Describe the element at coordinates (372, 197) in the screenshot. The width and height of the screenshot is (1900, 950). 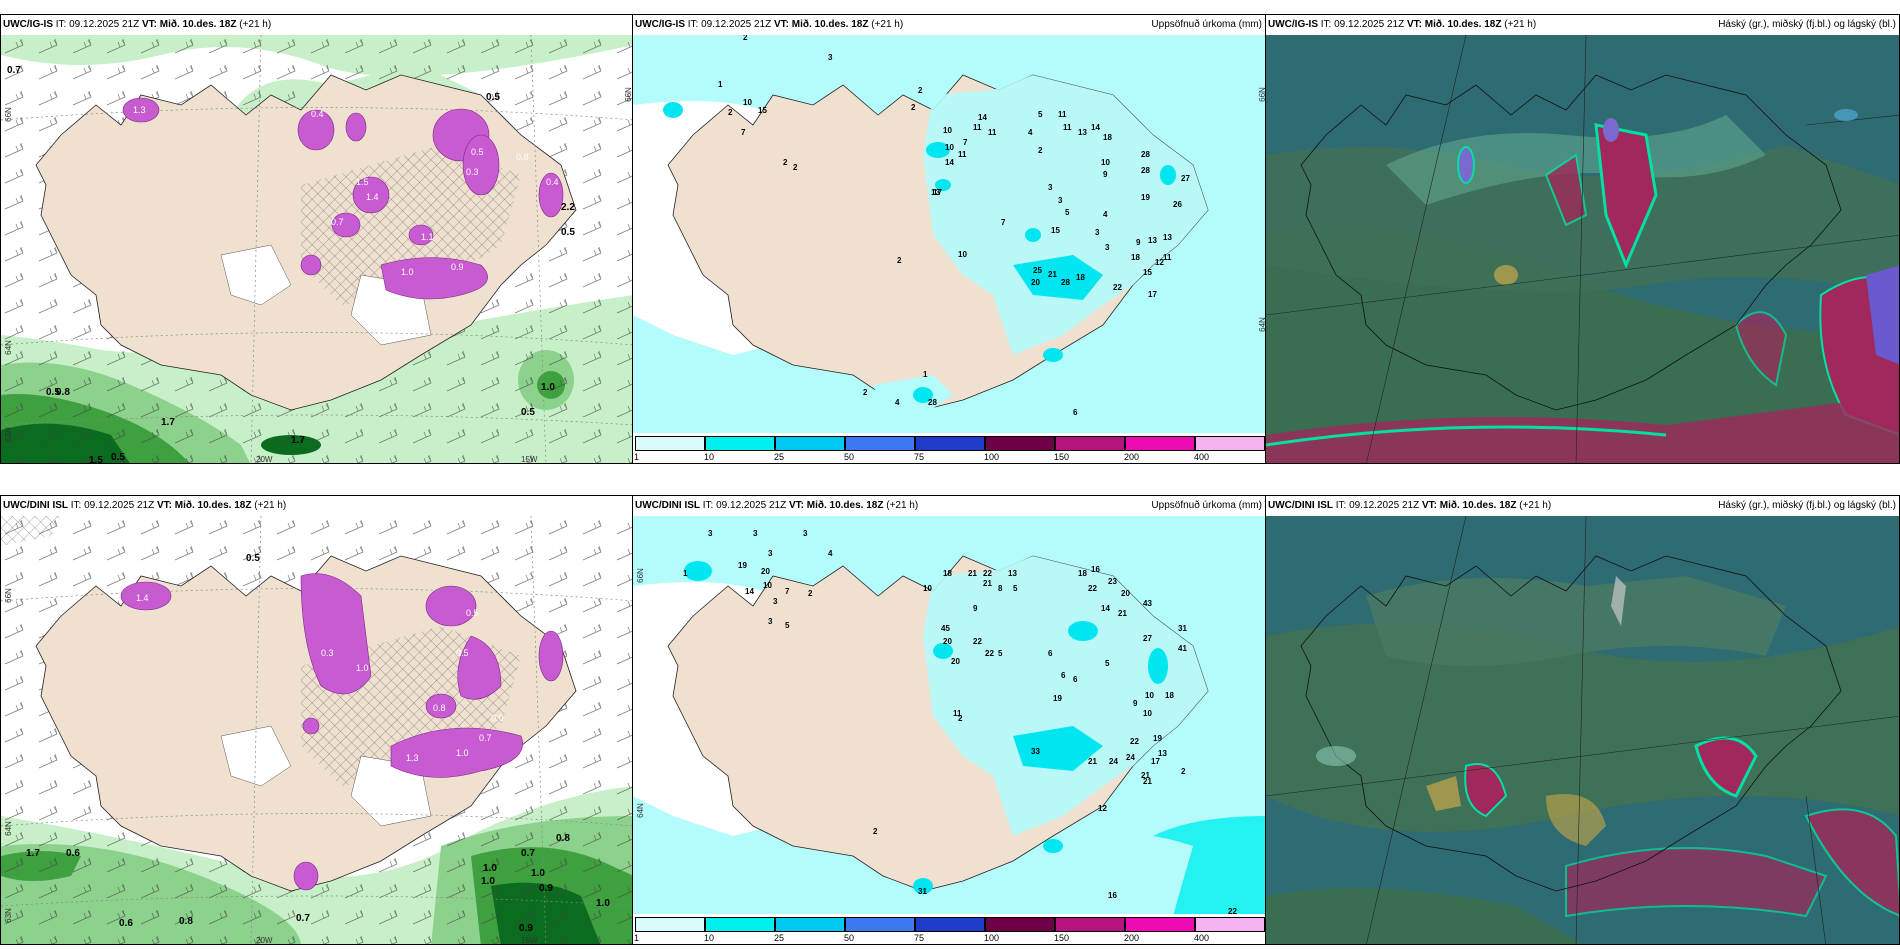
I see `snow-label: 1.4` at that location.